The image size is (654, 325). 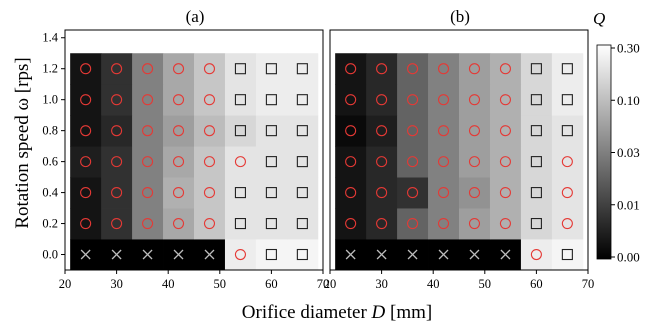 What do you see at coordinates (588, 284) in the screenshot?
I see `x-tick-label: 70` at bounding box center [588, 284].